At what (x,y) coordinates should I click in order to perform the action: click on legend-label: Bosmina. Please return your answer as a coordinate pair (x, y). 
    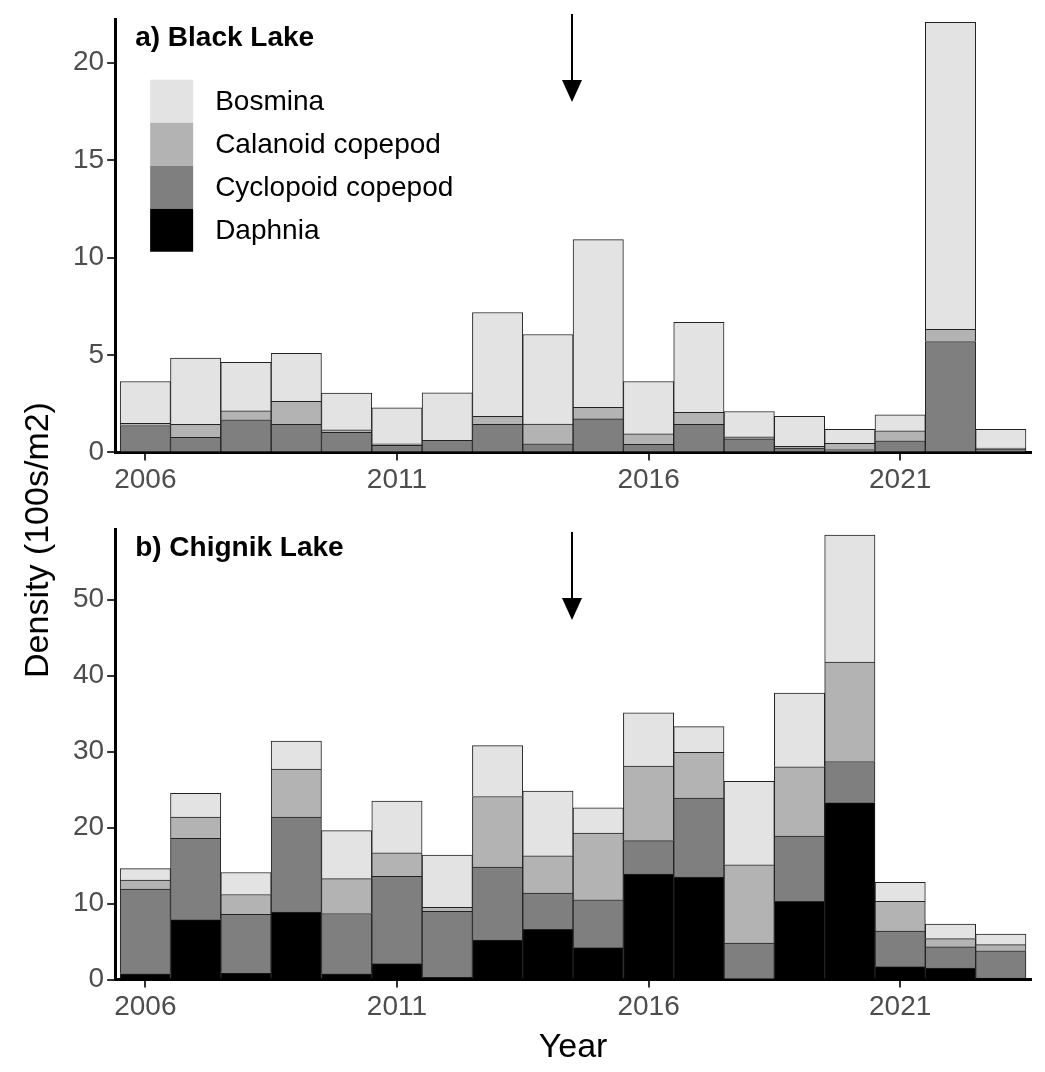
    Looking at the image, I should click on (270, 100).